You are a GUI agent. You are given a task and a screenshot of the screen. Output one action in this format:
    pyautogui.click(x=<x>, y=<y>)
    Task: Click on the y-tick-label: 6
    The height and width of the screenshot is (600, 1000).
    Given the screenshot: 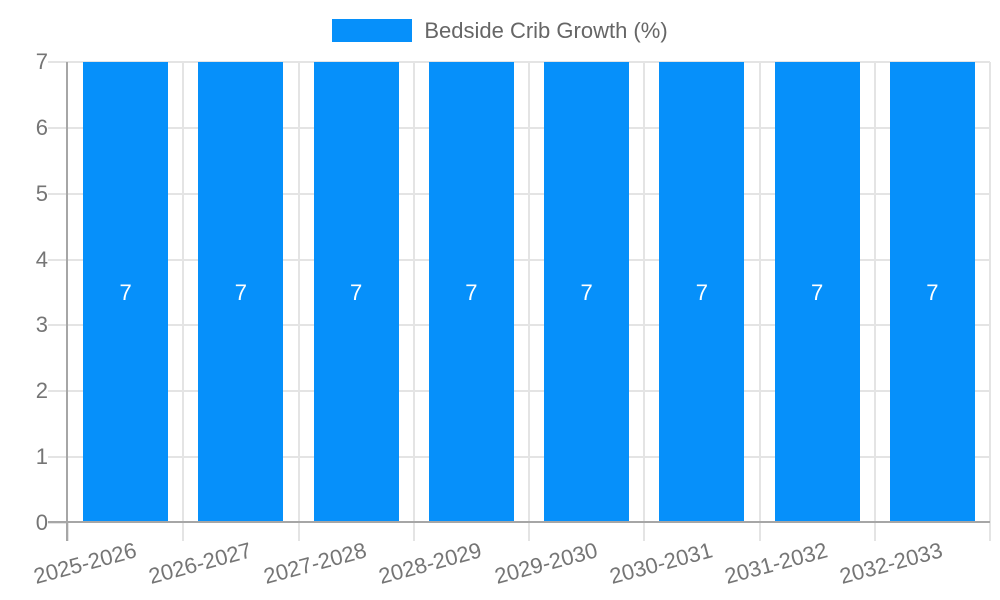 What is the action you would take?
    pyautogui.click(x=41, y=127)
    